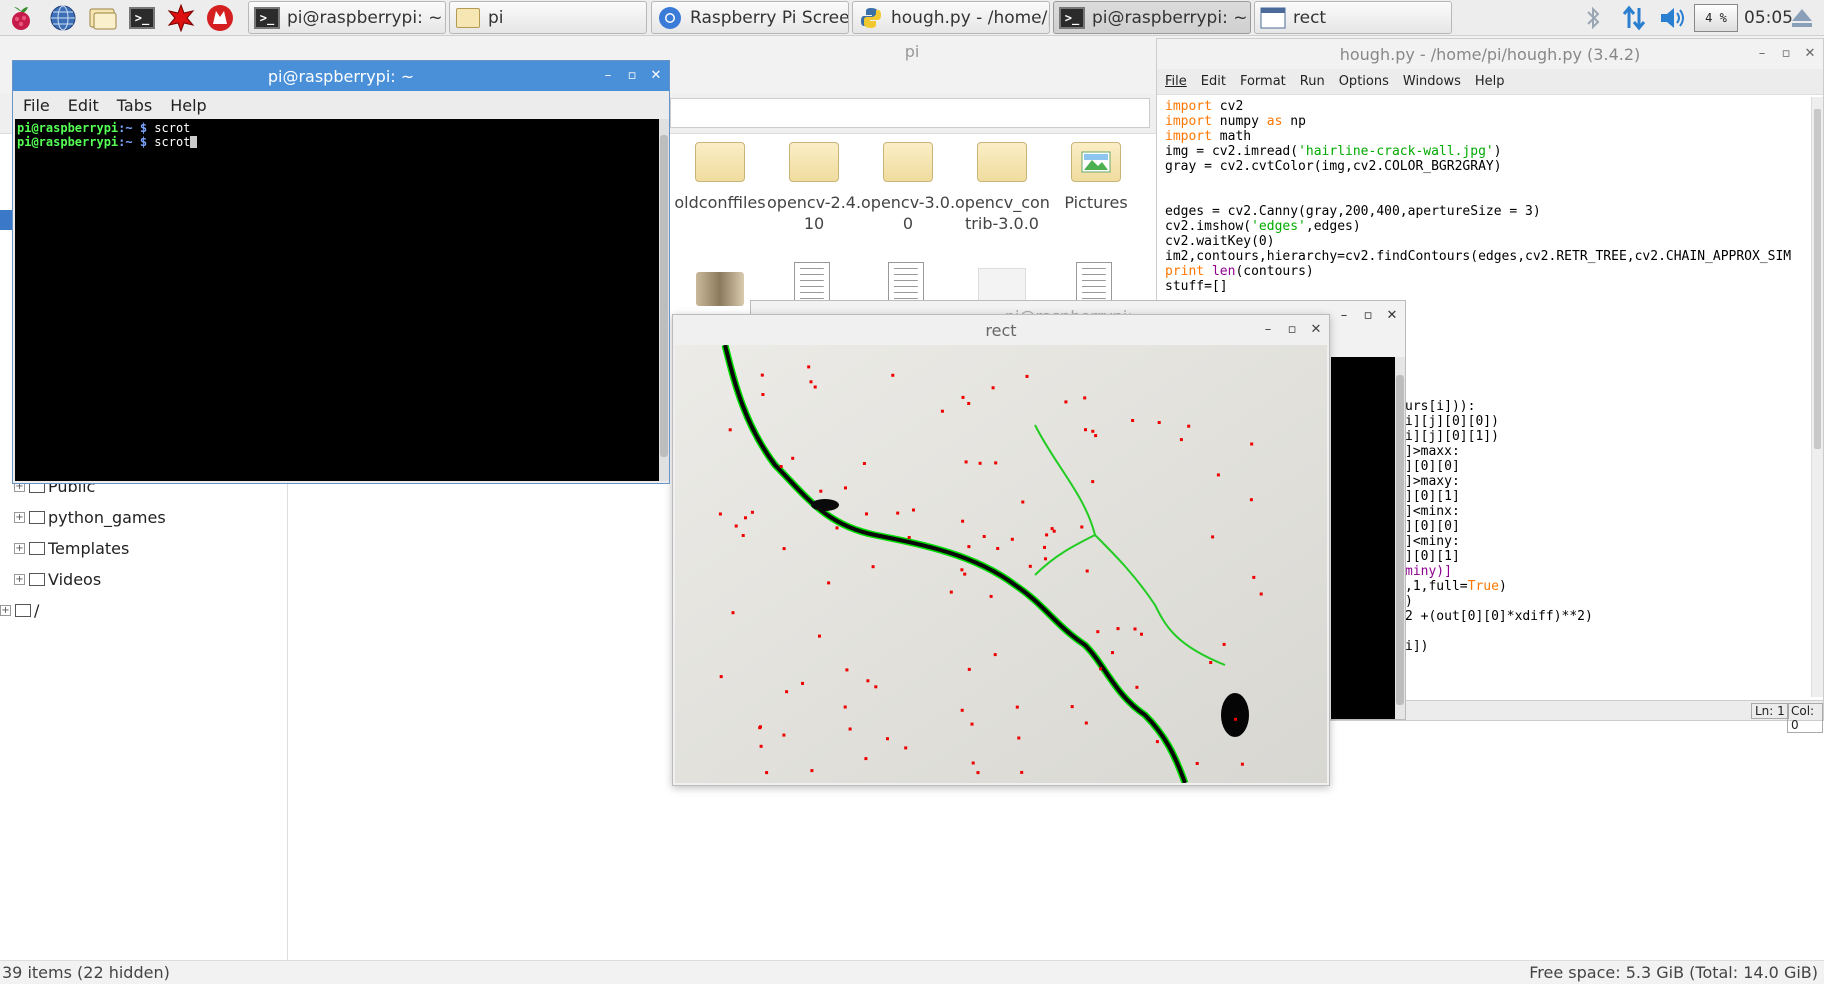 This screenshot has height=984, width=1824. I want to click on code-token: as, so click(1274, 121).